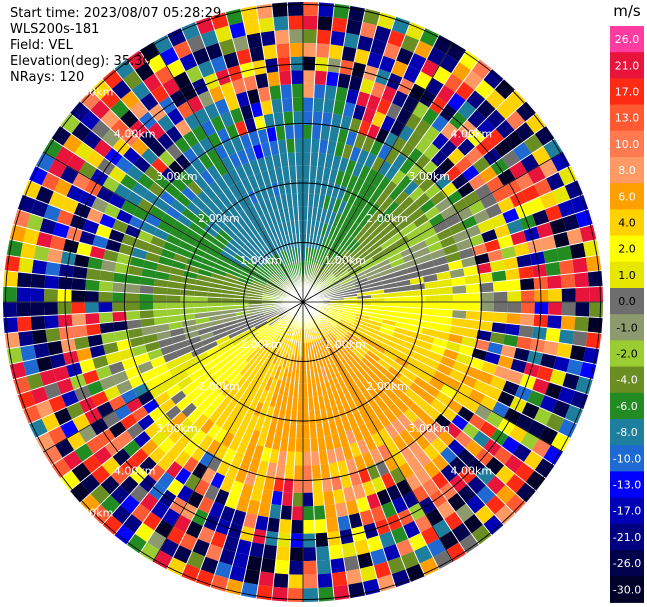  I want to click on range-ring-label: 1.00km, so click(345, 260).